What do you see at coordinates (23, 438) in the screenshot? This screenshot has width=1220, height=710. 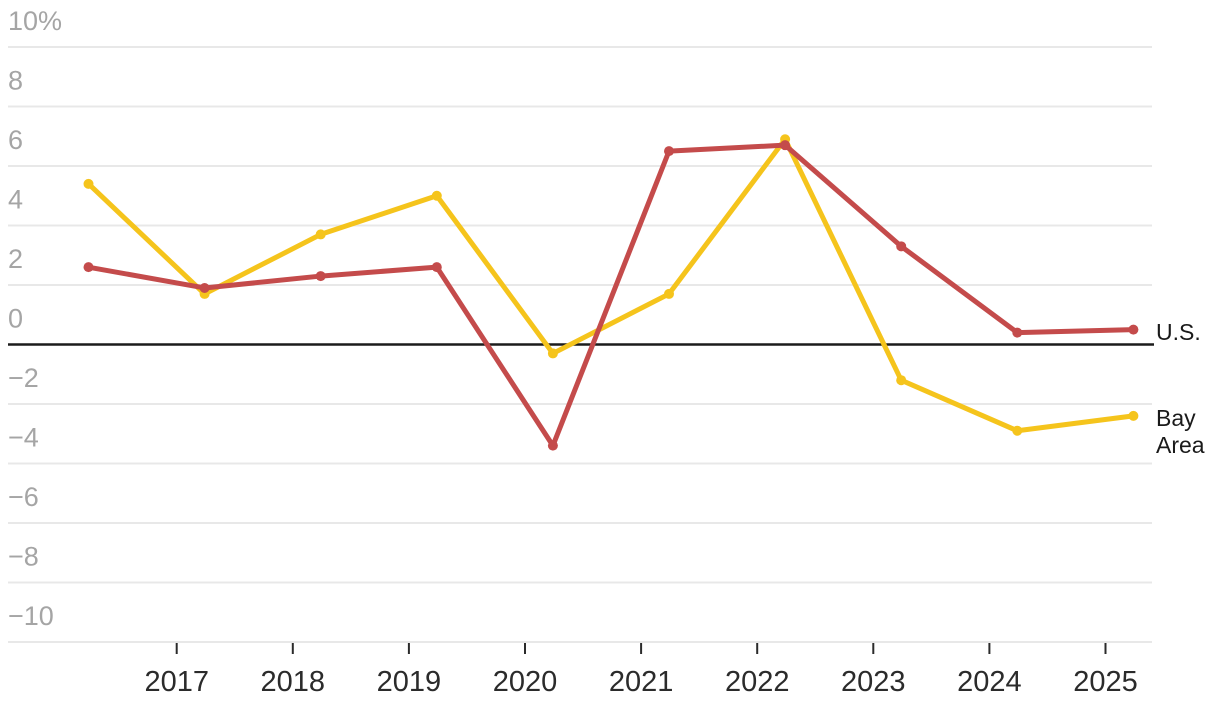 I see `y-tick-label: −4` at bounding box center [23, 438].